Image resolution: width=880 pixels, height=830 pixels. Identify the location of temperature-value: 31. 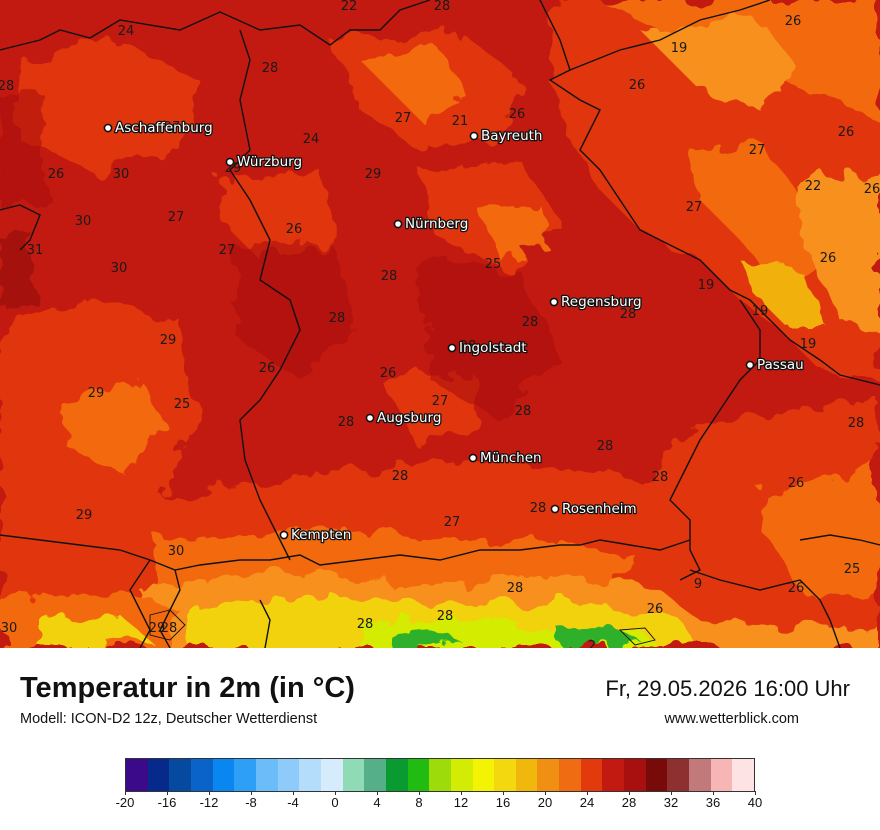
(35, 250).